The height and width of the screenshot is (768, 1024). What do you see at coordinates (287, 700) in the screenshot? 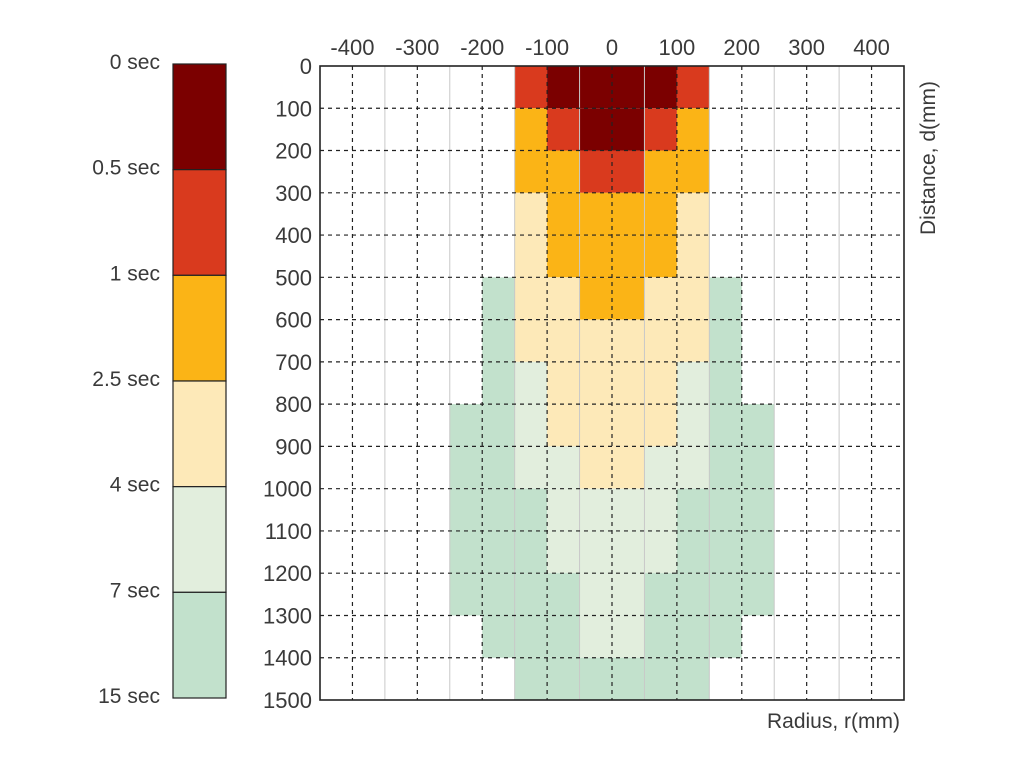
I see `y-tick-label: 1500` at bounding box center [287, 700].